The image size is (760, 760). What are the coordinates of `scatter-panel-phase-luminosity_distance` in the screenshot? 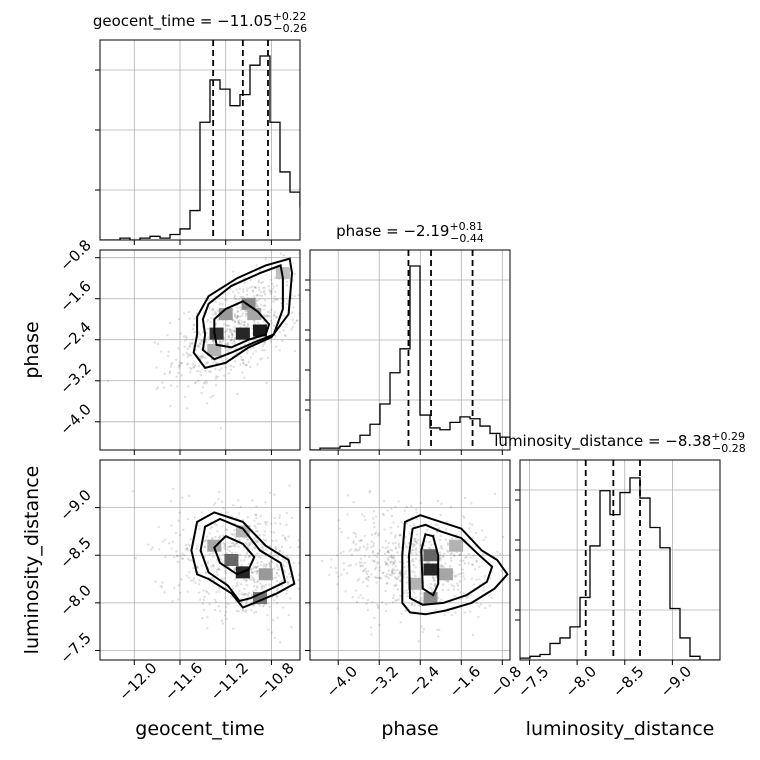 It's located at (418, 560).